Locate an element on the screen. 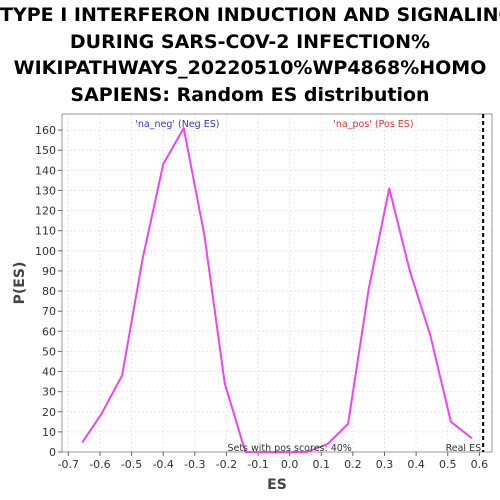  x-tick-label: 0.3 is located at coordinates (385, 464).